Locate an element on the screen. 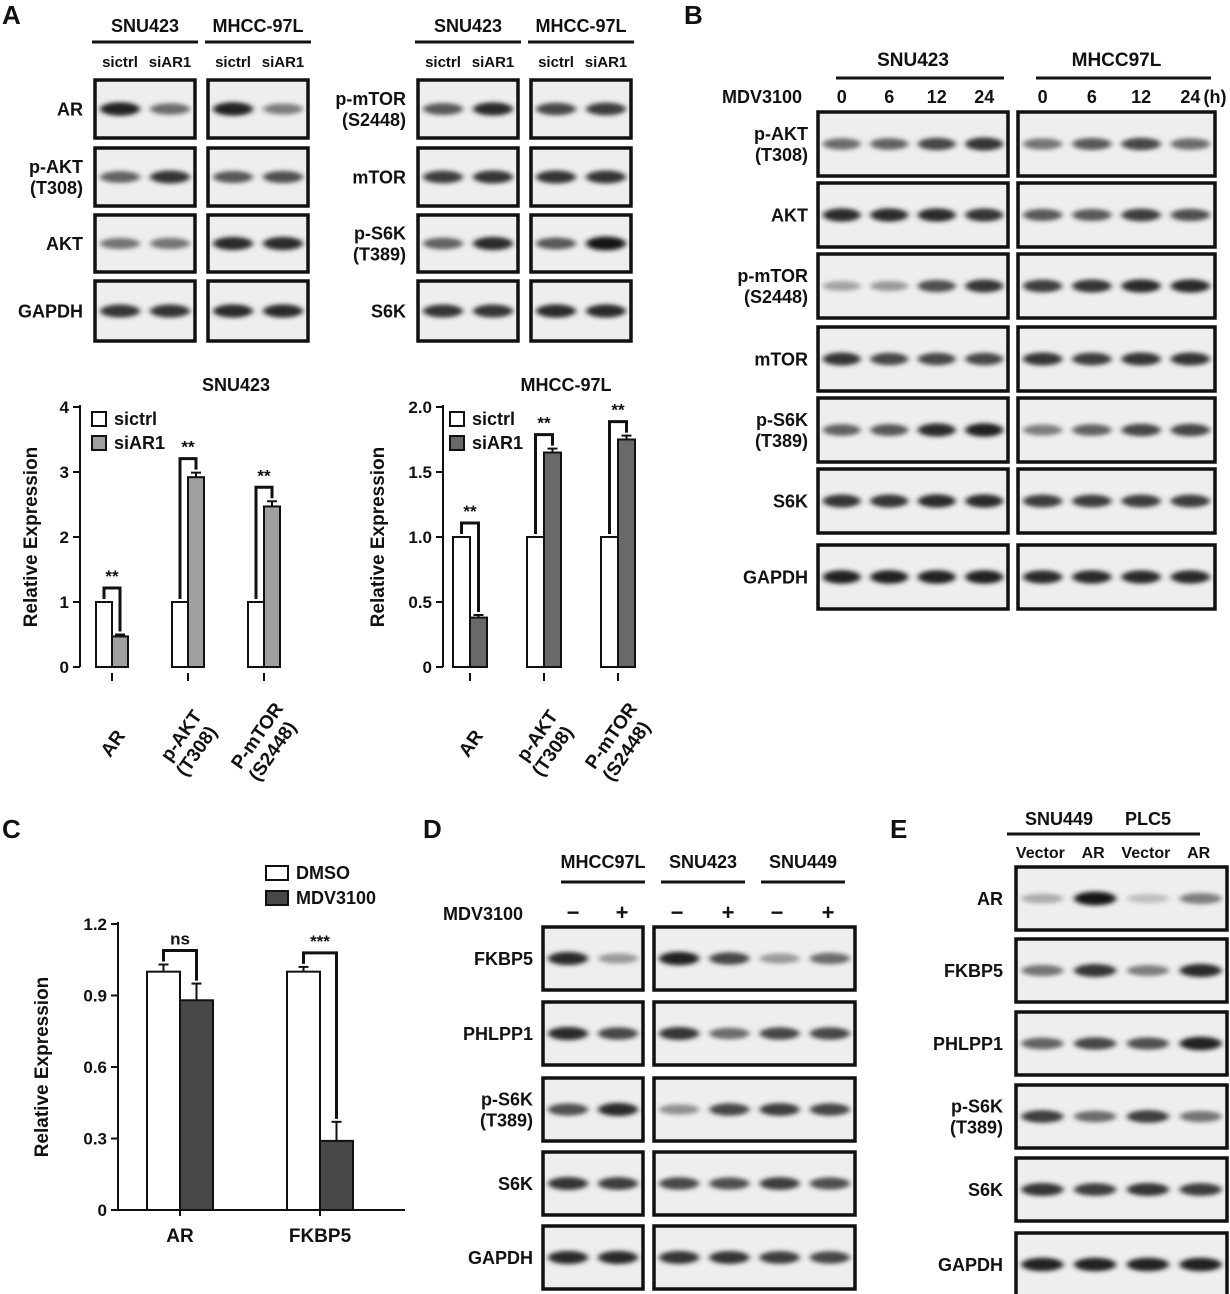 The height and width of the screenshot is (1294, 1230). timepoint-label: 12 is located at coordinates (1141, 97).